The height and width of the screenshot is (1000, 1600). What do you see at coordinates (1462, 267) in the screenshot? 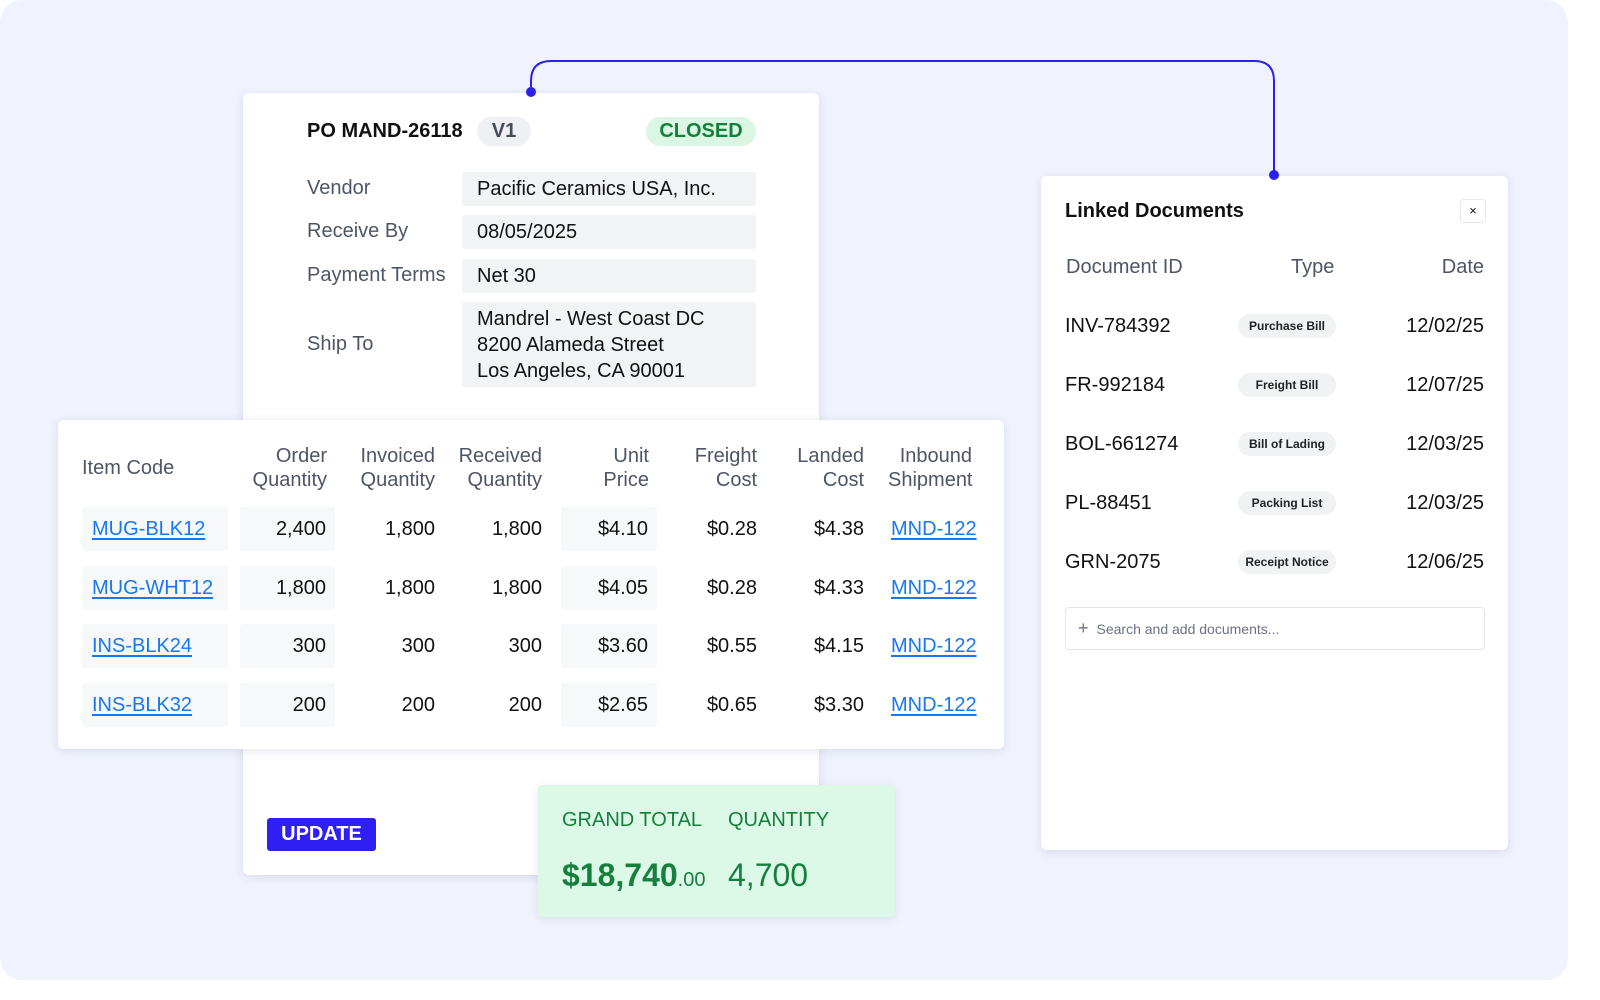
I see `header-date: Date` at bounding box center [1462, 267].